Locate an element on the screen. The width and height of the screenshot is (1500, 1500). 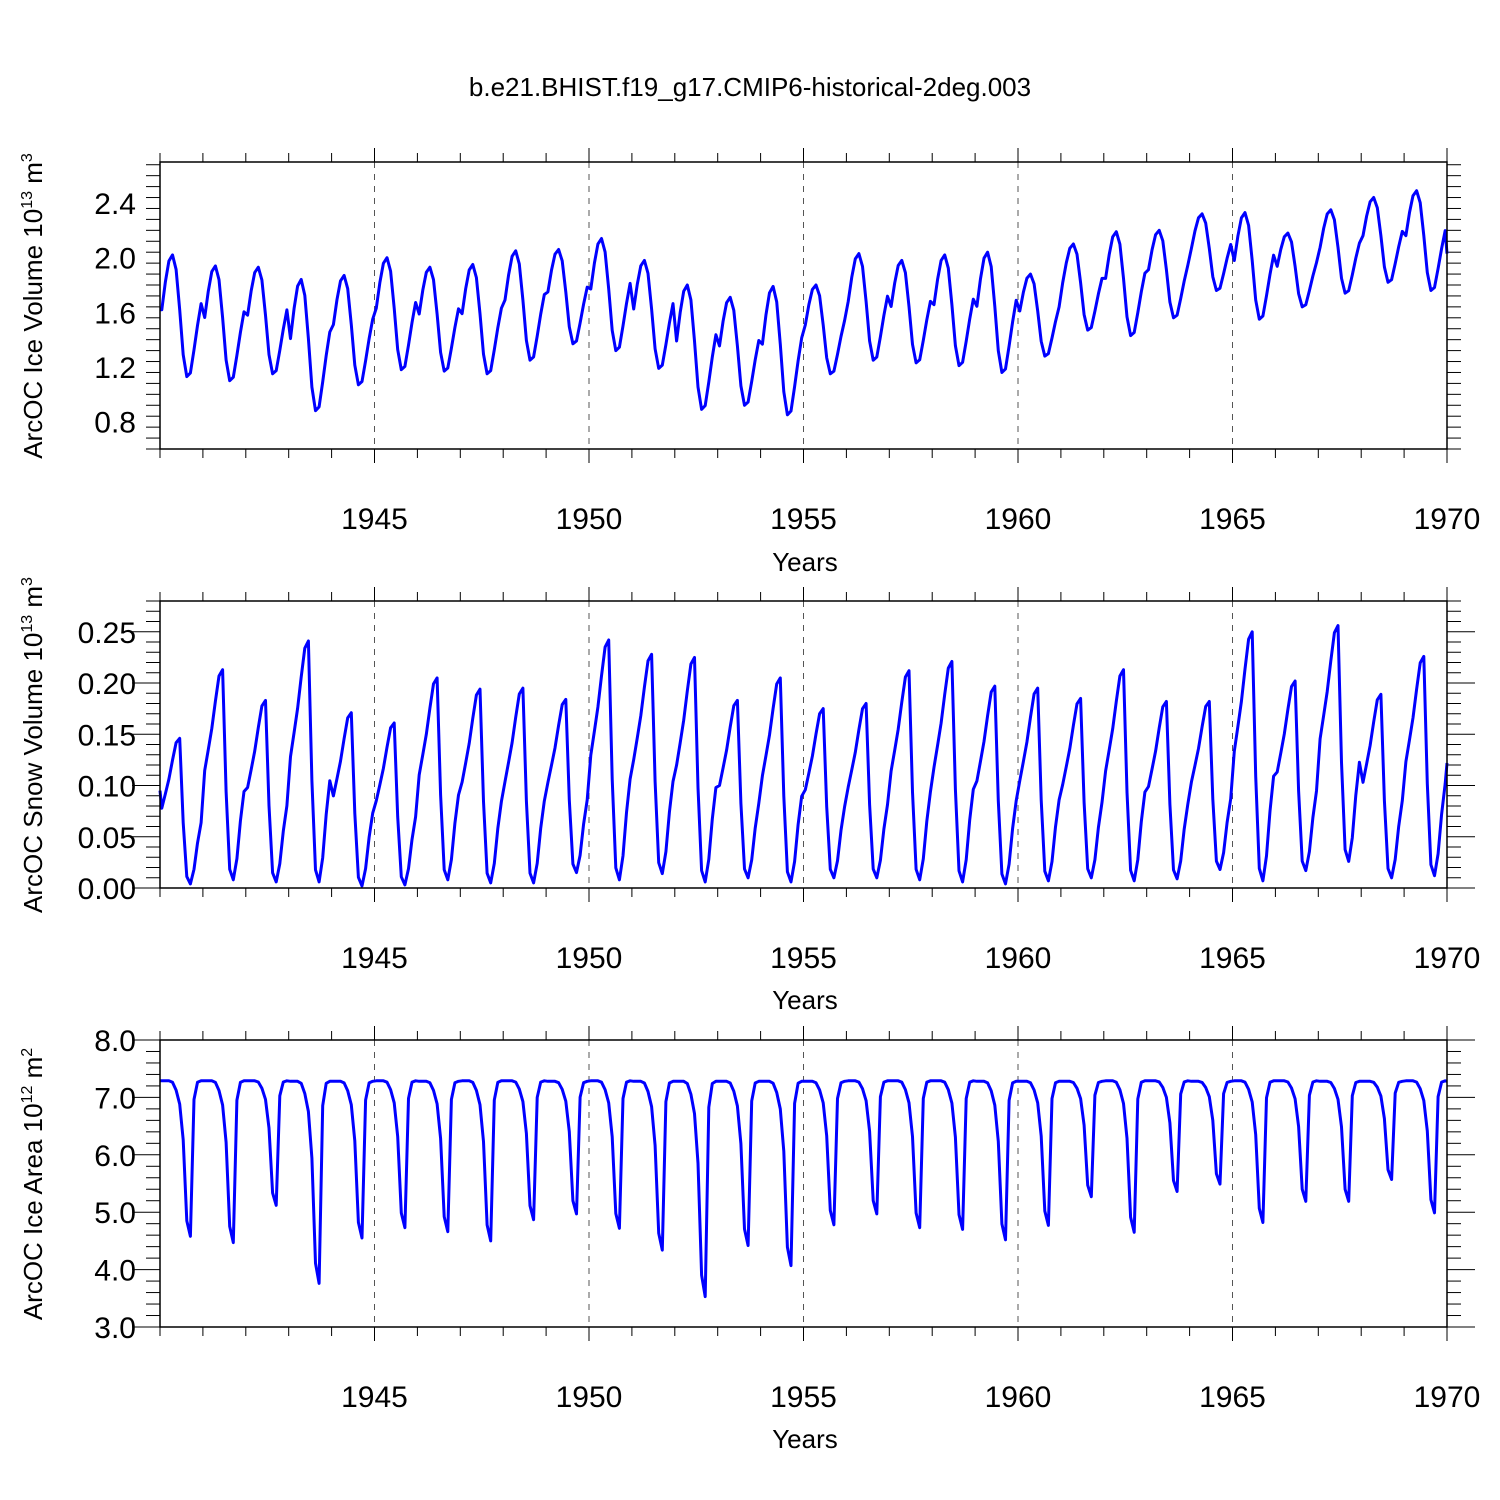
ice-volume-ytick-label-3: 2.0 is located at coordinates (115, 259).